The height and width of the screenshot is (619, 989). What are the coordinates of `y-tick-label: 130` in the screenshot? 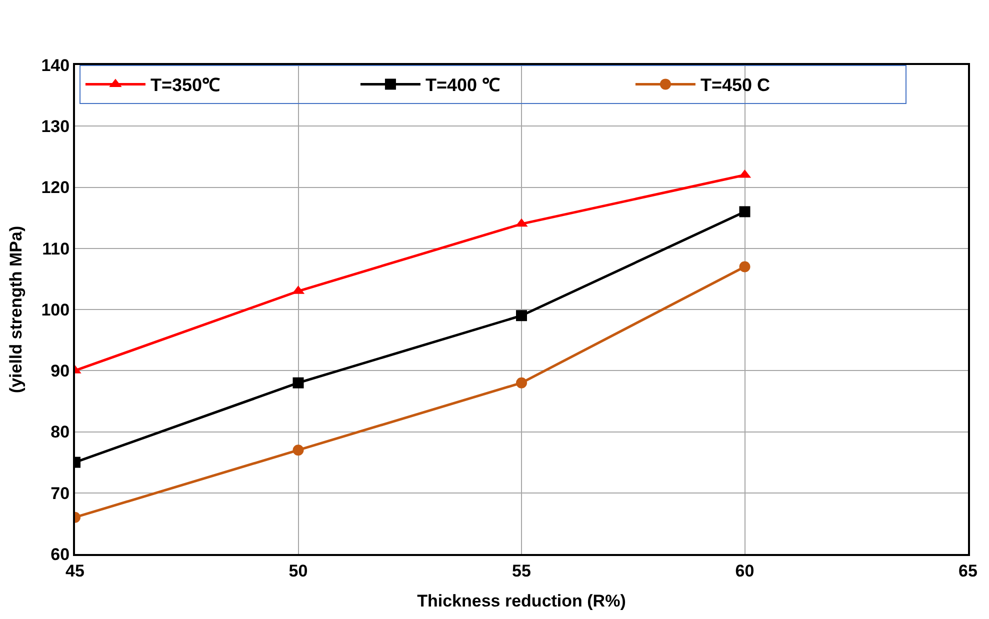 It's located at (55, 126).